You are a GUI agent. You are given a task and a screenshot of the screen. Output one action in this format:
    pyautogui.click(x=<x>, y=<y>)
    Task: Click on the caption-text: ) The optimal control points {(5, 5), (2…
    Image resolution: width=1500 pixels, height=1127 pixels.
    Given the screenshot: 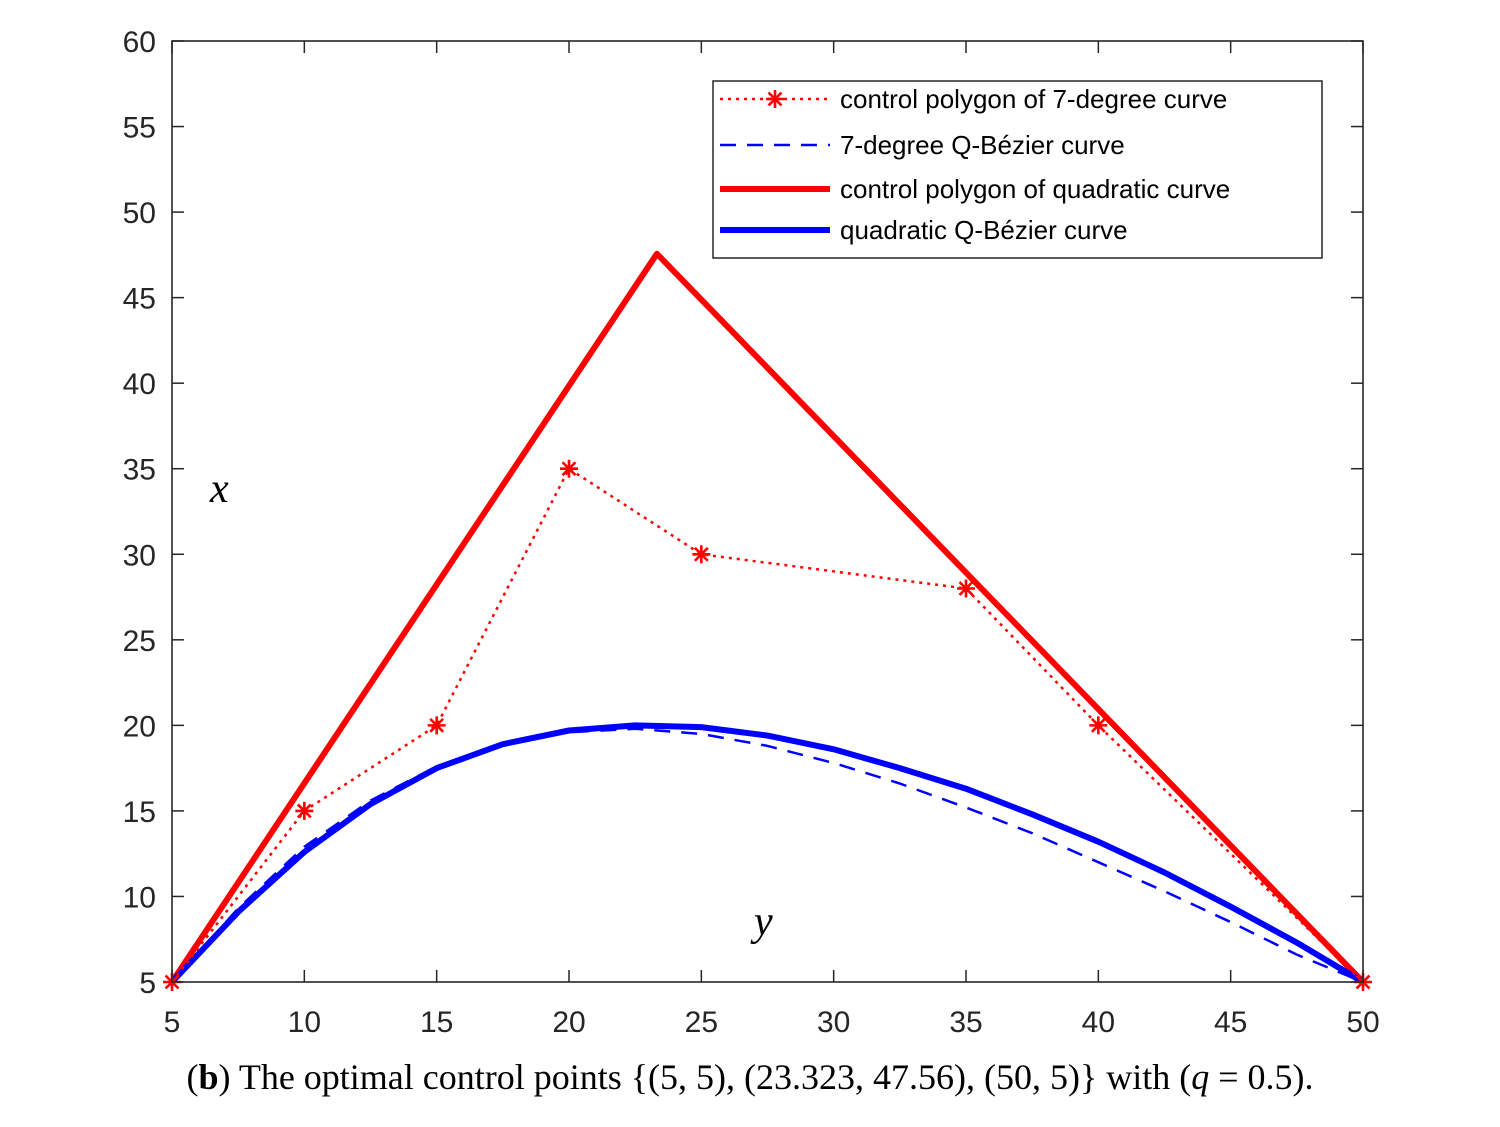 What is the action you would take?
    pyautogui.click(x=705, y=1077)
    